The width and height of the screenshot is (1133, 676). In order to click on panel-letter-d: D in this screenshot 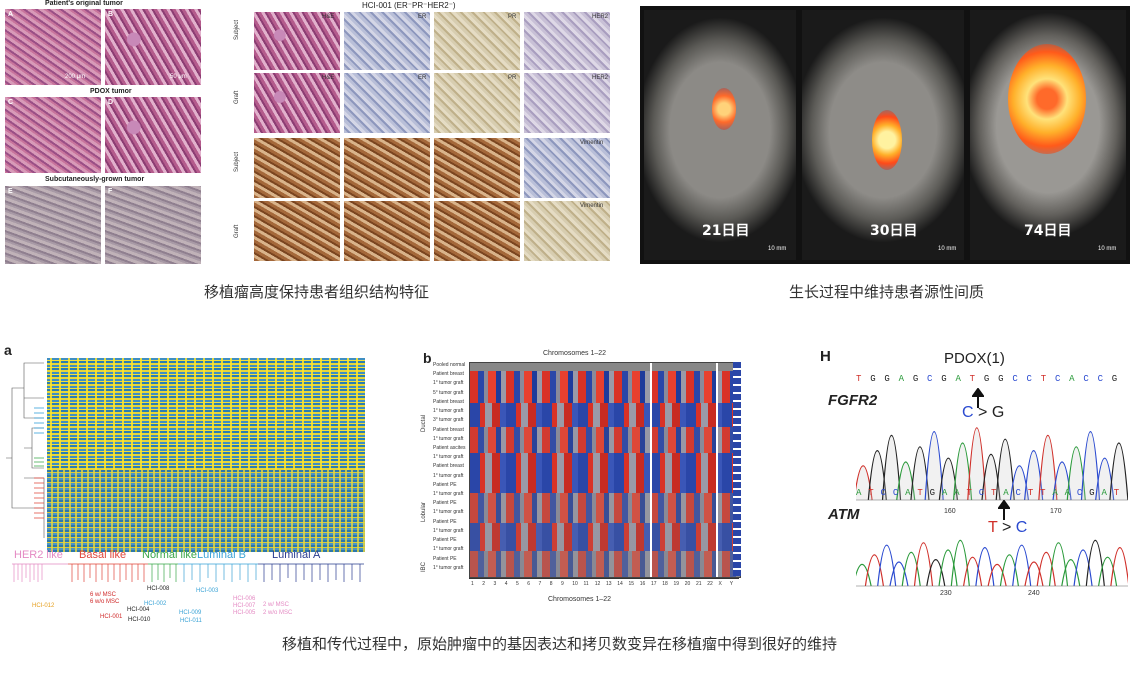, I will do `click(111, 102)`.